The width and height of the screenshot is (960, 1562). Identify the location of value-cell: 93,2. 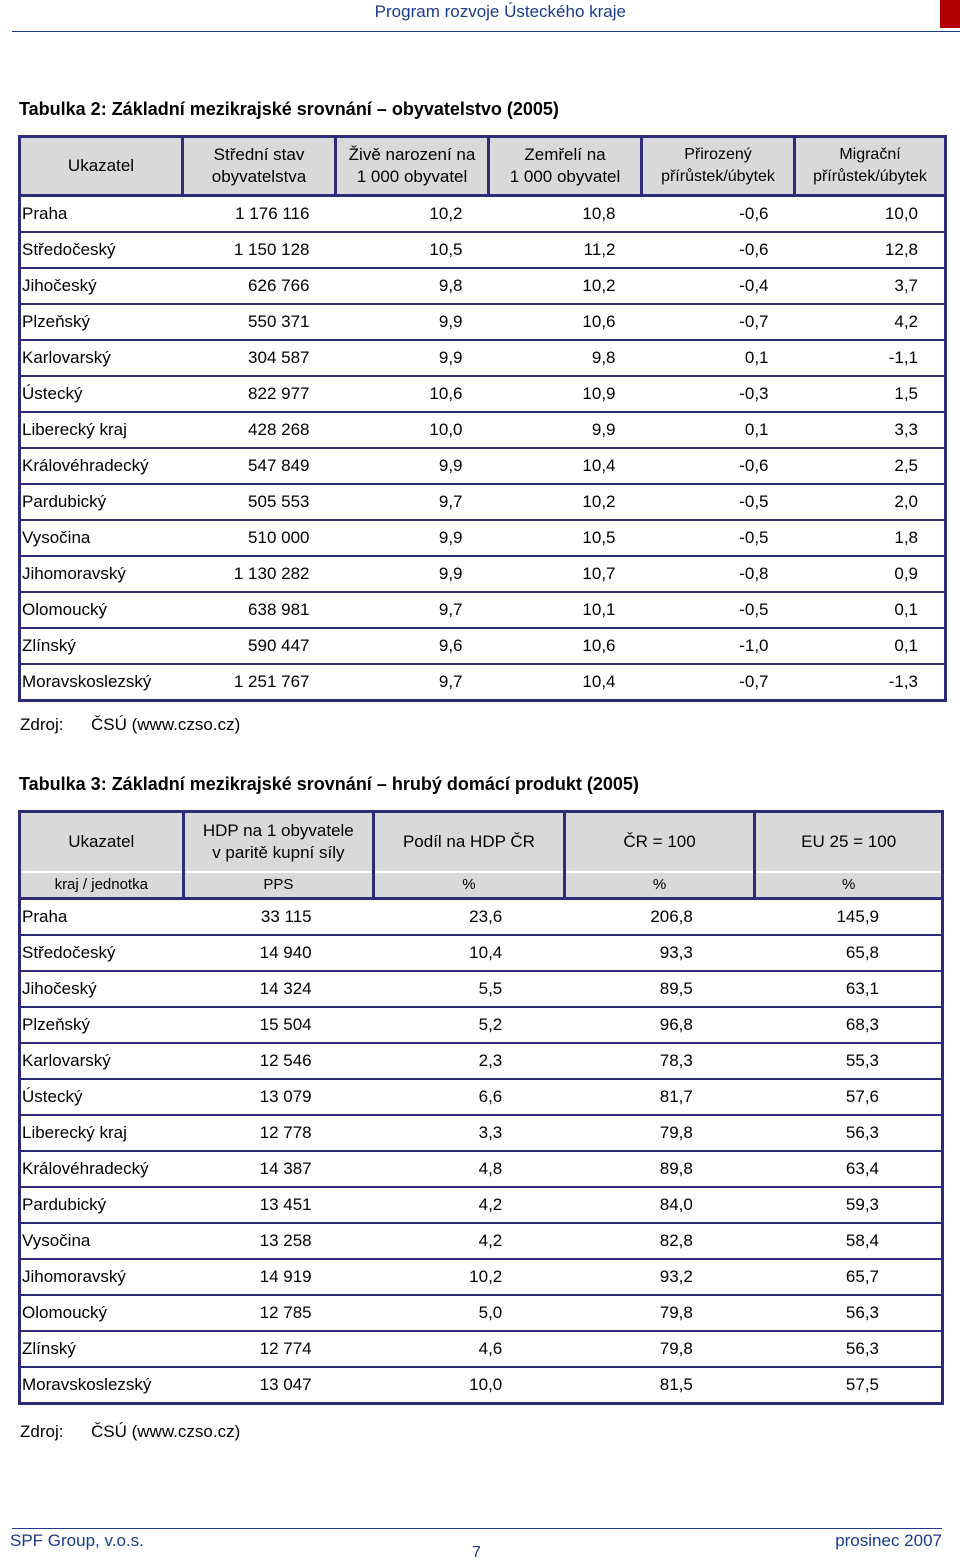
(659, 1276).